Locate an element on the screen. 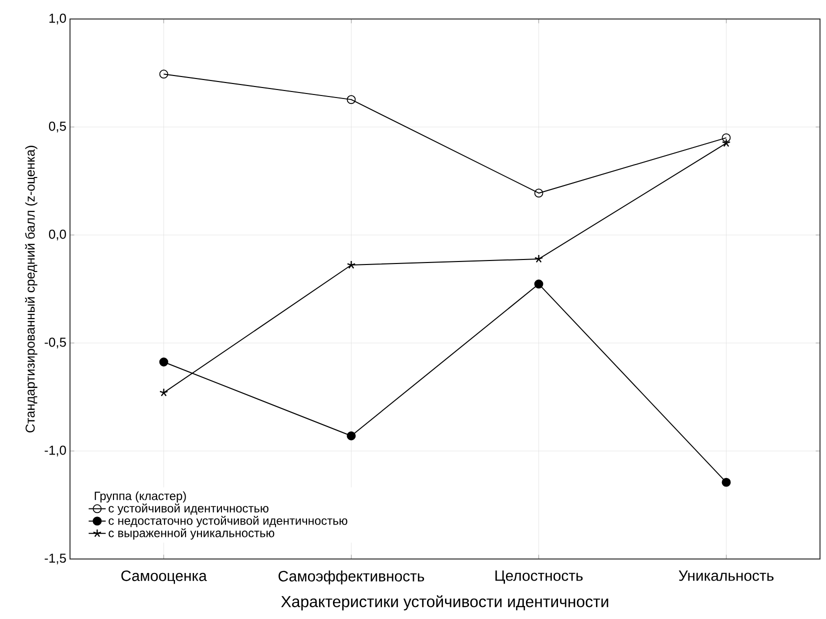 The image size is (826, 619). y-tick-label: -1,0 is located at coordinates (55, 451).